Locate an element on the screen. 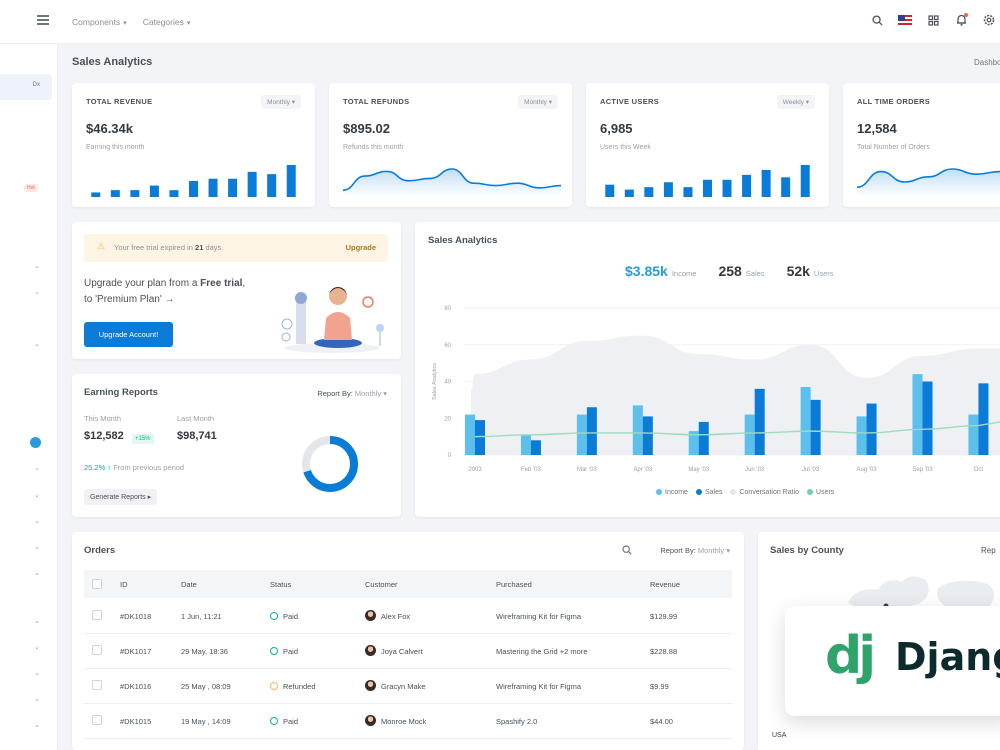 Image resolution: width=1000 pixels, height=750 pixels. y-tick-label: 60 is located at coordinates (447, 346).